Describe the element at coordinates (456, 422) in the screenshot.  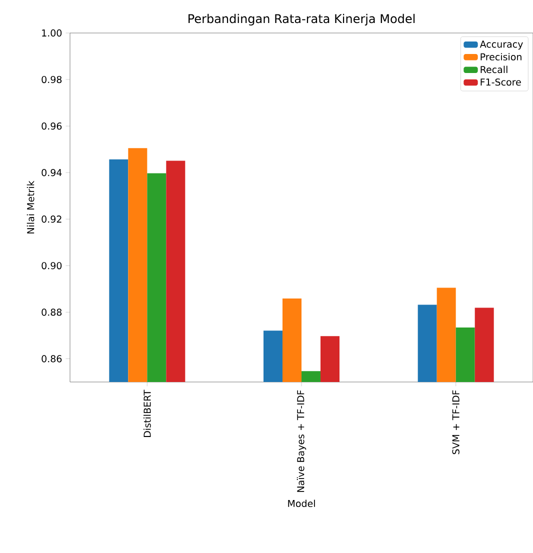
I see `x-tick-label: SVM + TF-IDF` at that location.